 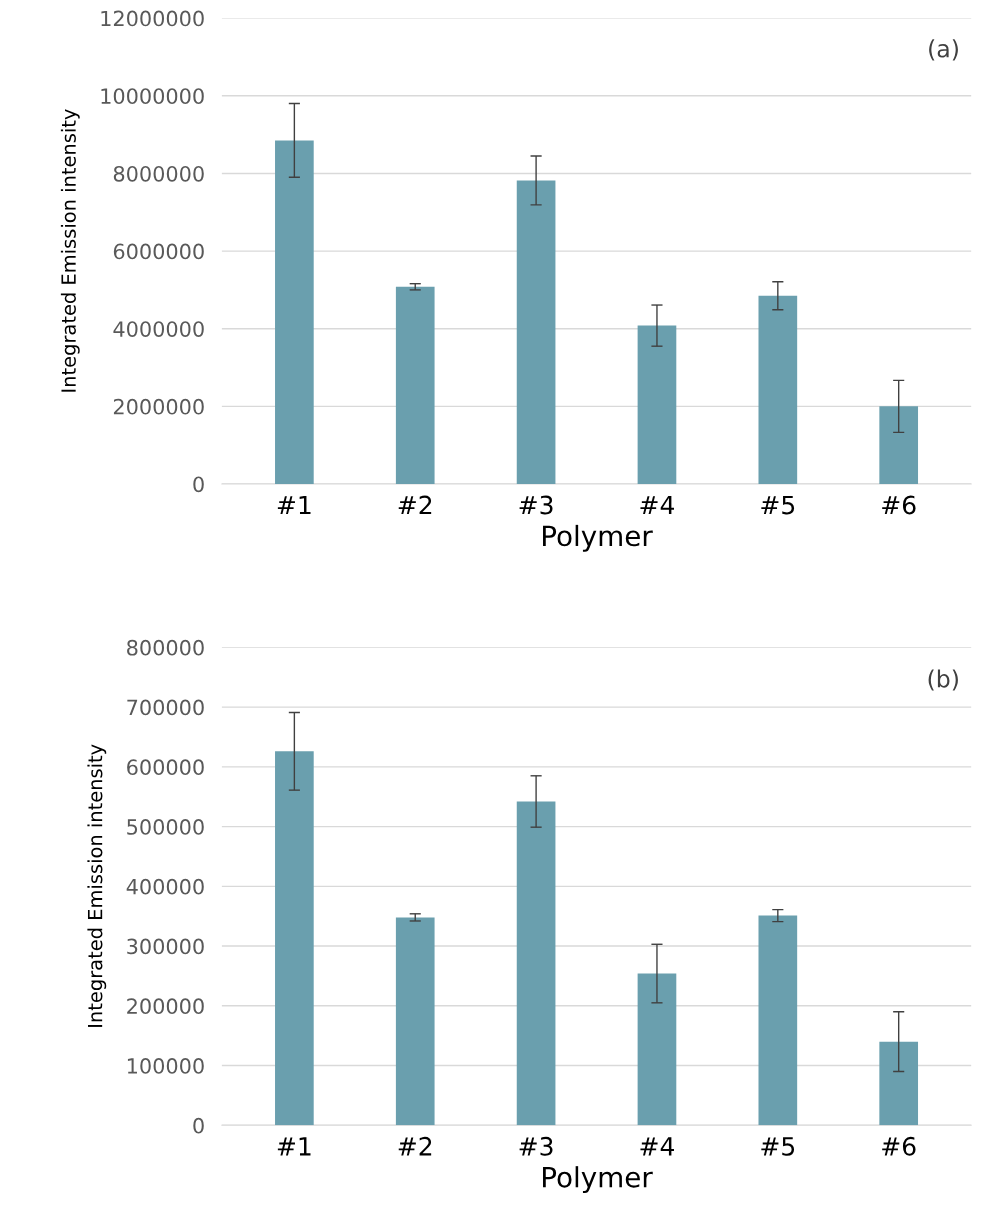 I want to click on y-tick-label: 6000000, so click(x=158, y=251).